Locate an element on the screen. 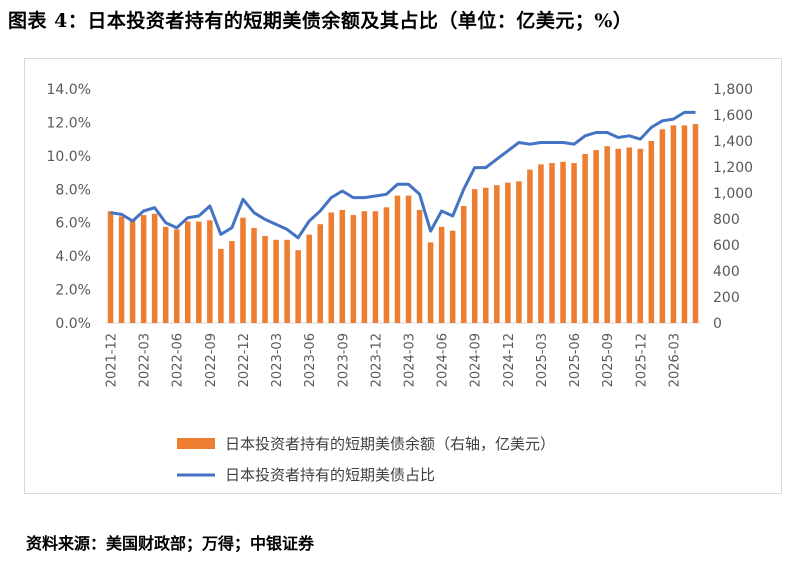 The width and height of the screenshot is (793, 561). right-y-tick-label: 600 is located at coordinates (726, 246).